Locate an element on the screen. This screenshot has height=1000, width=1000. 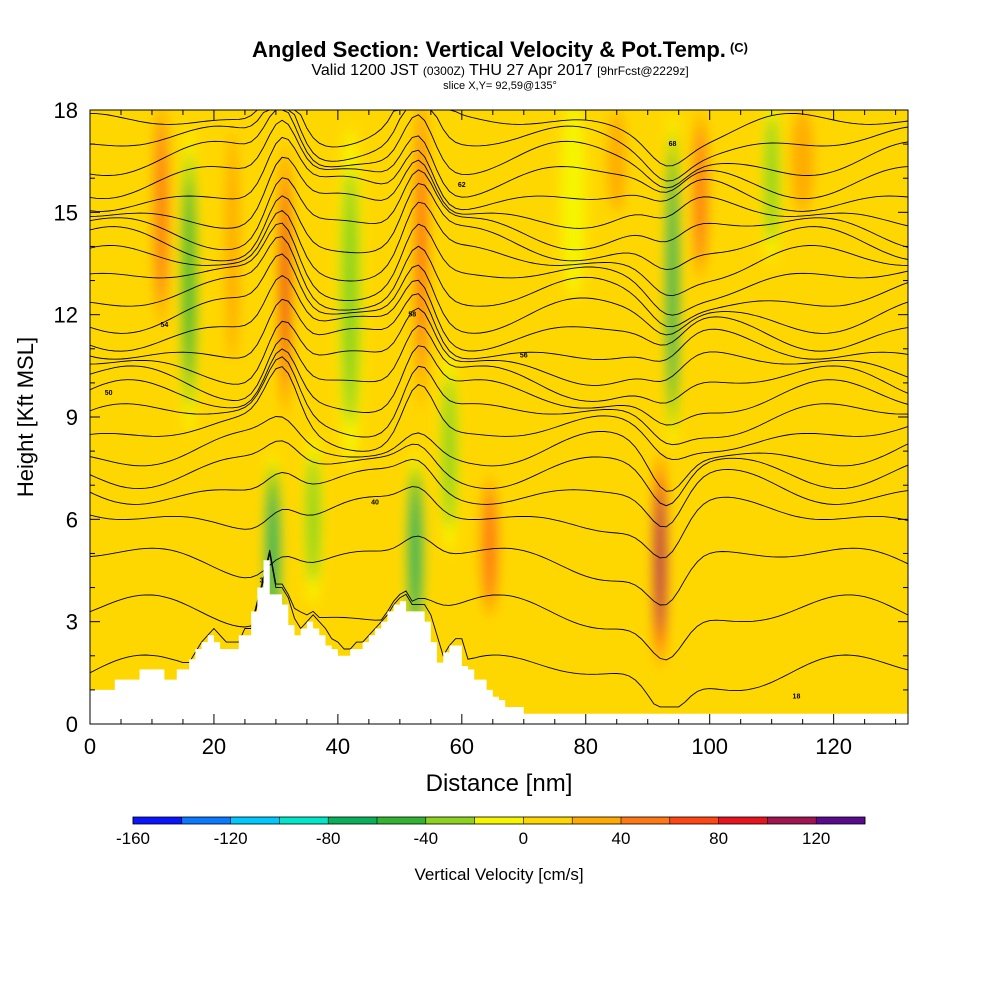
y-axis-label: Height [Kft MSL] is located at coordinates (25, 417).